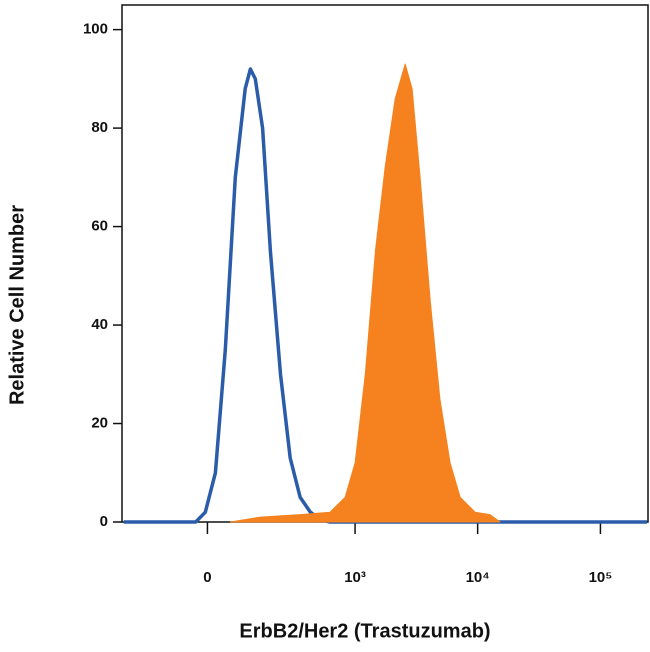 The image size is (650, 652). What do you see at coordinates (478, 577) in the screenshot?
I see `x-tick-label: 10⁴` at bounding box center [478, 577].